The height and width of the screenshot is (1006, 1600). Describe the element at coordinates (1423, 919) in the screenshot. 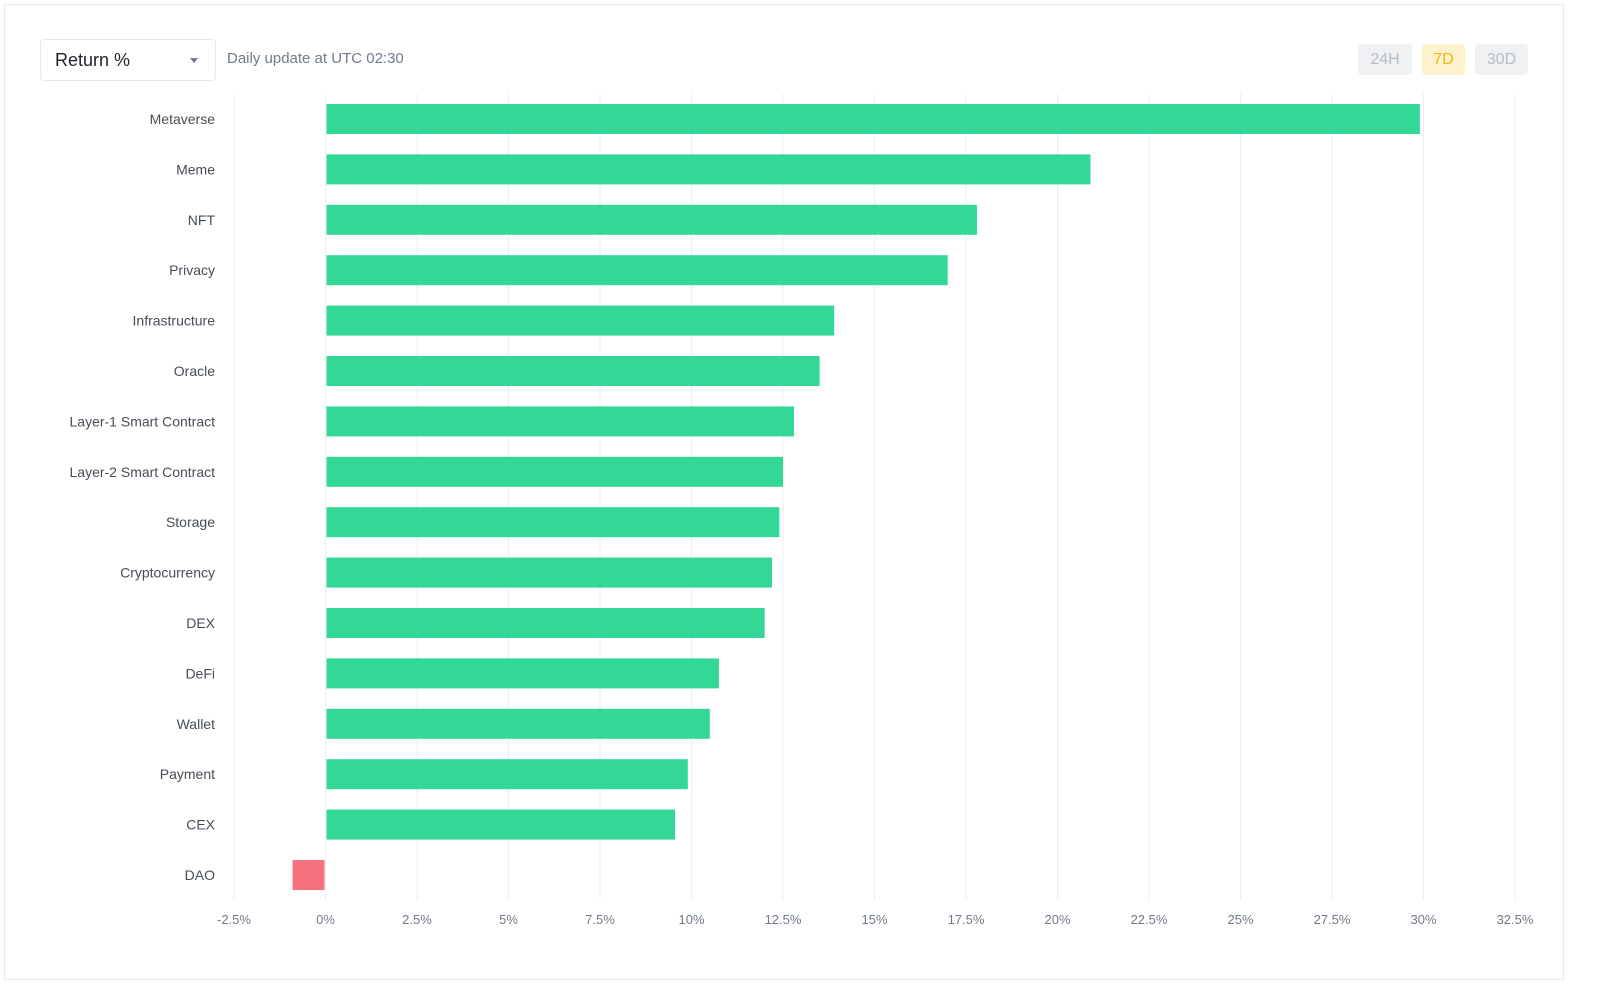

I see `x-tick-label: 30%` at that location.